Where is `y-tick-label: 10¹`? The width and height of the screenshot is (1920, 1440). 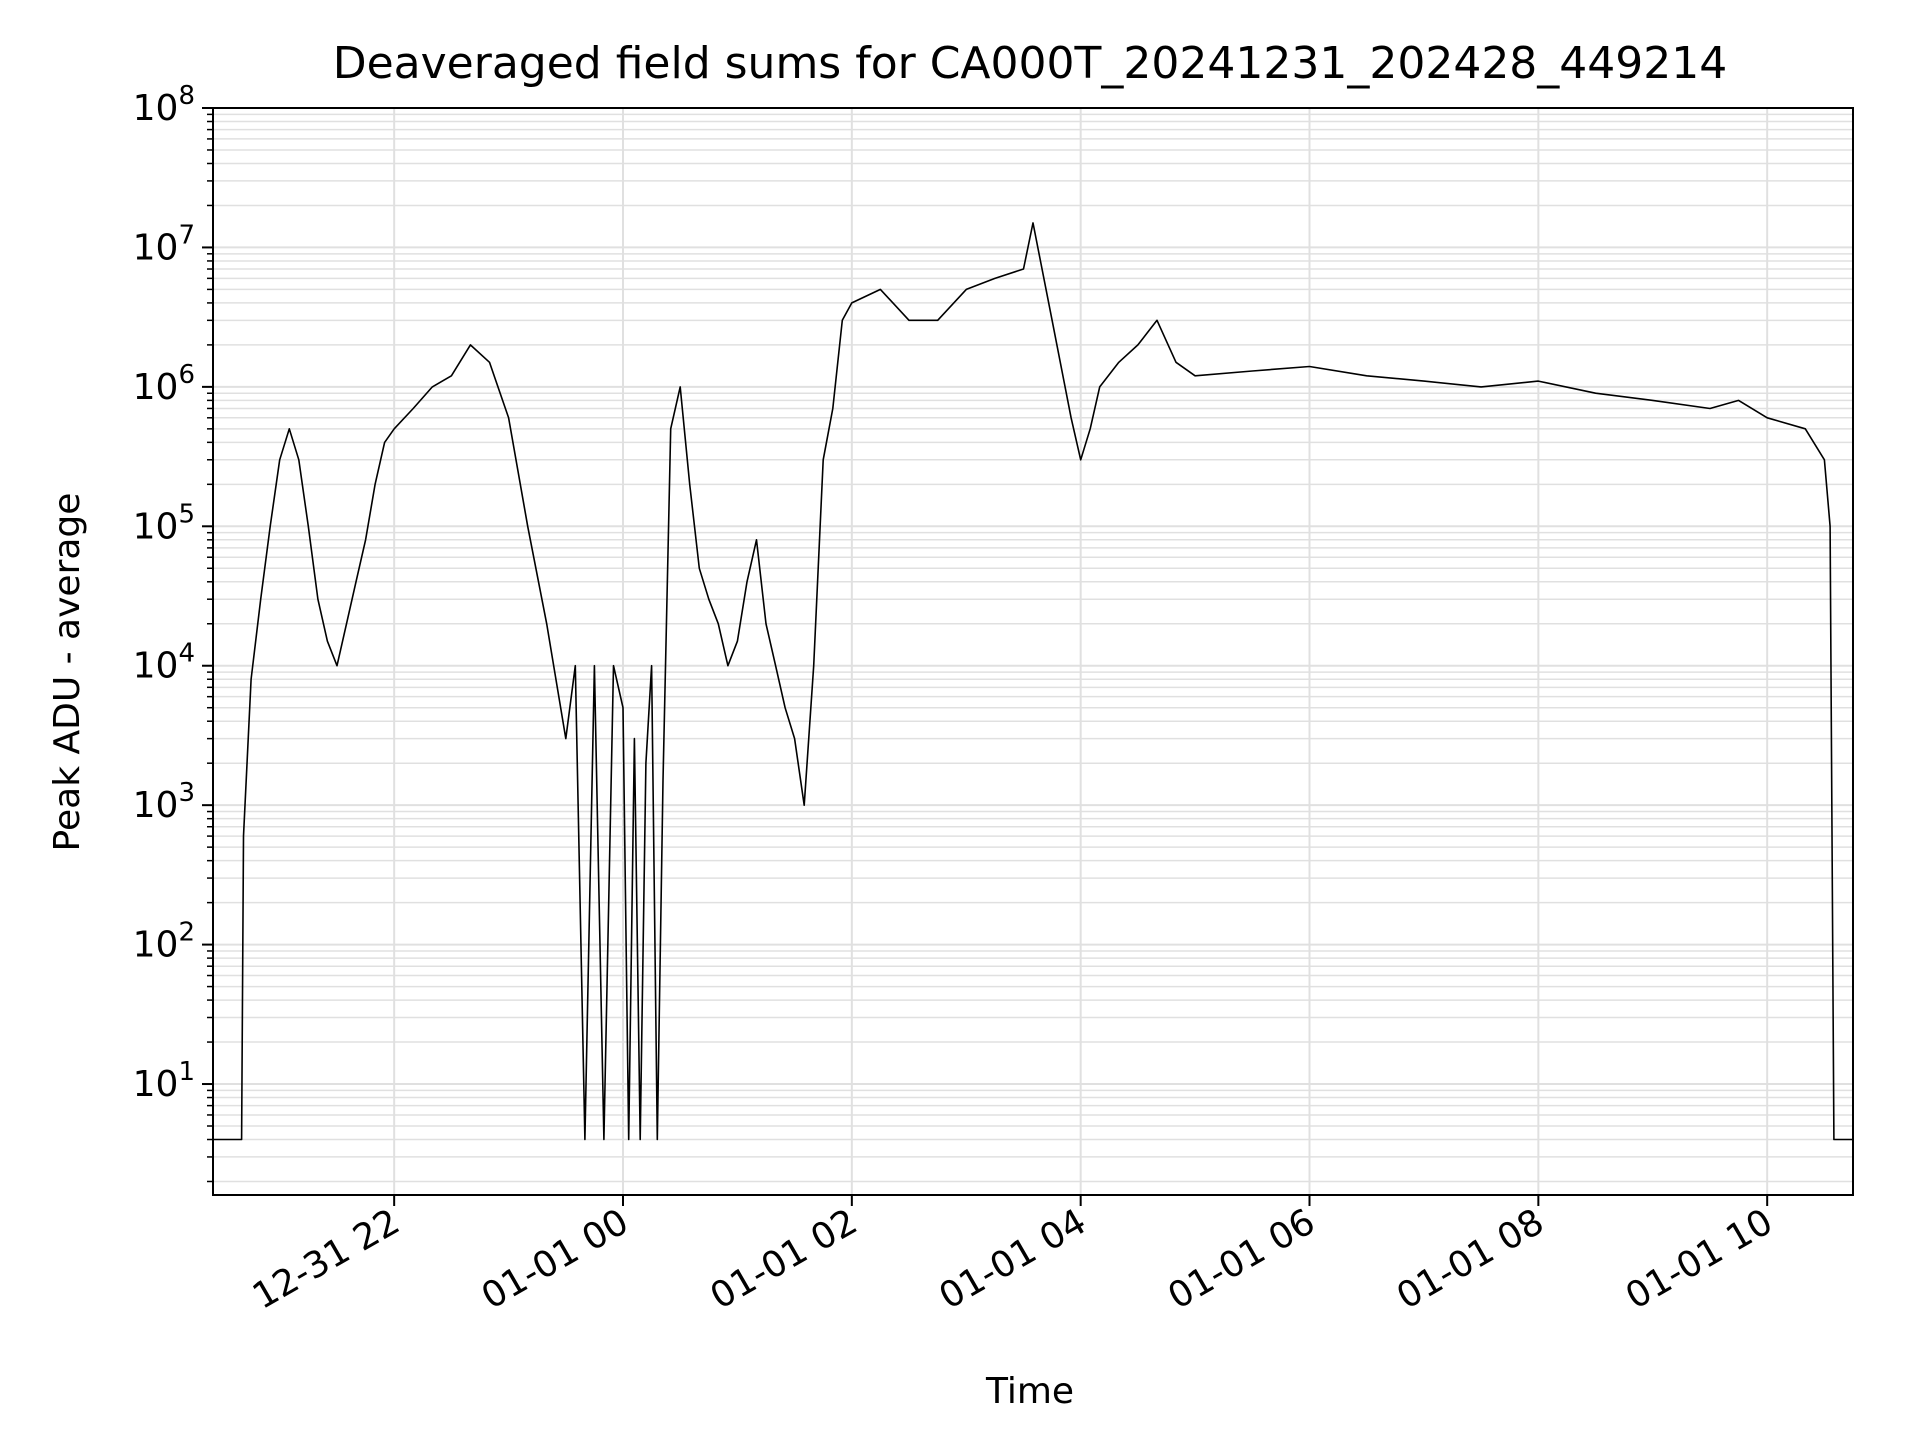 y-tick-label: 10¹ is located at coordinates (164, 1081).